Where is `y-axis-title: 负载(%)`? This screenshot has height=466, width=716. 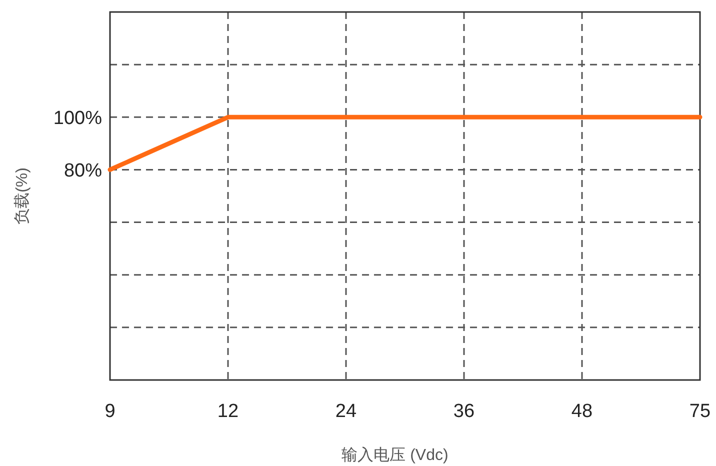
y-axis-title: 负载(%) is located at coordinates (22, 196).